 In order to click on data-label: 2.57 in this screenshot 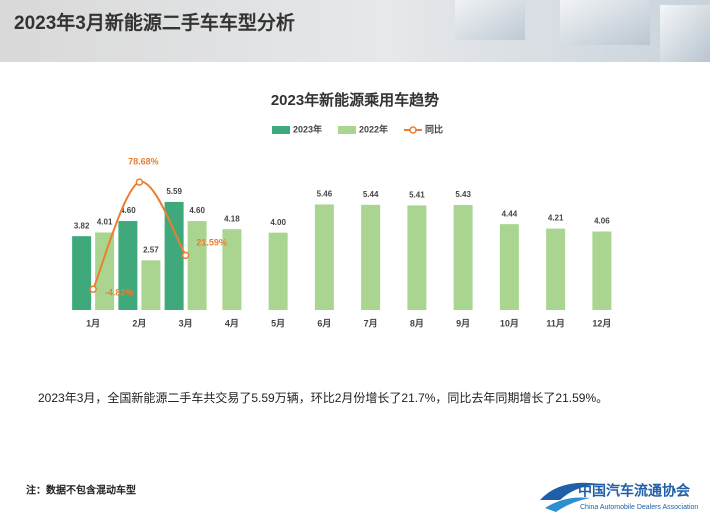, I will do `click(151, 249)`.